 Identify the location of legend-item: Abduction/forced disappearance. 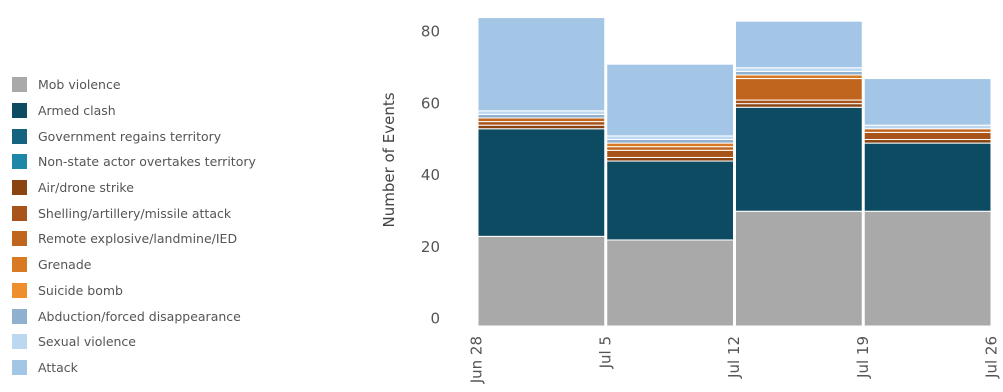
(162, 316).